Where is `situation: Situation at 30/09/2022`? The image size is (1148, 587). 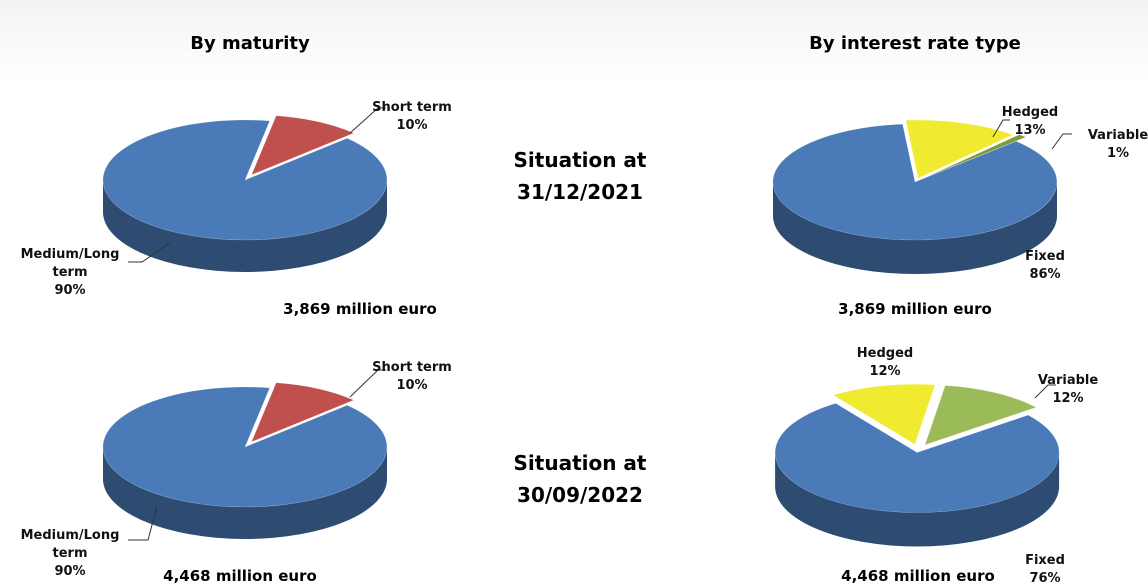 situation: Situation at 30/09/2022 is located at coordinates (580, 479).